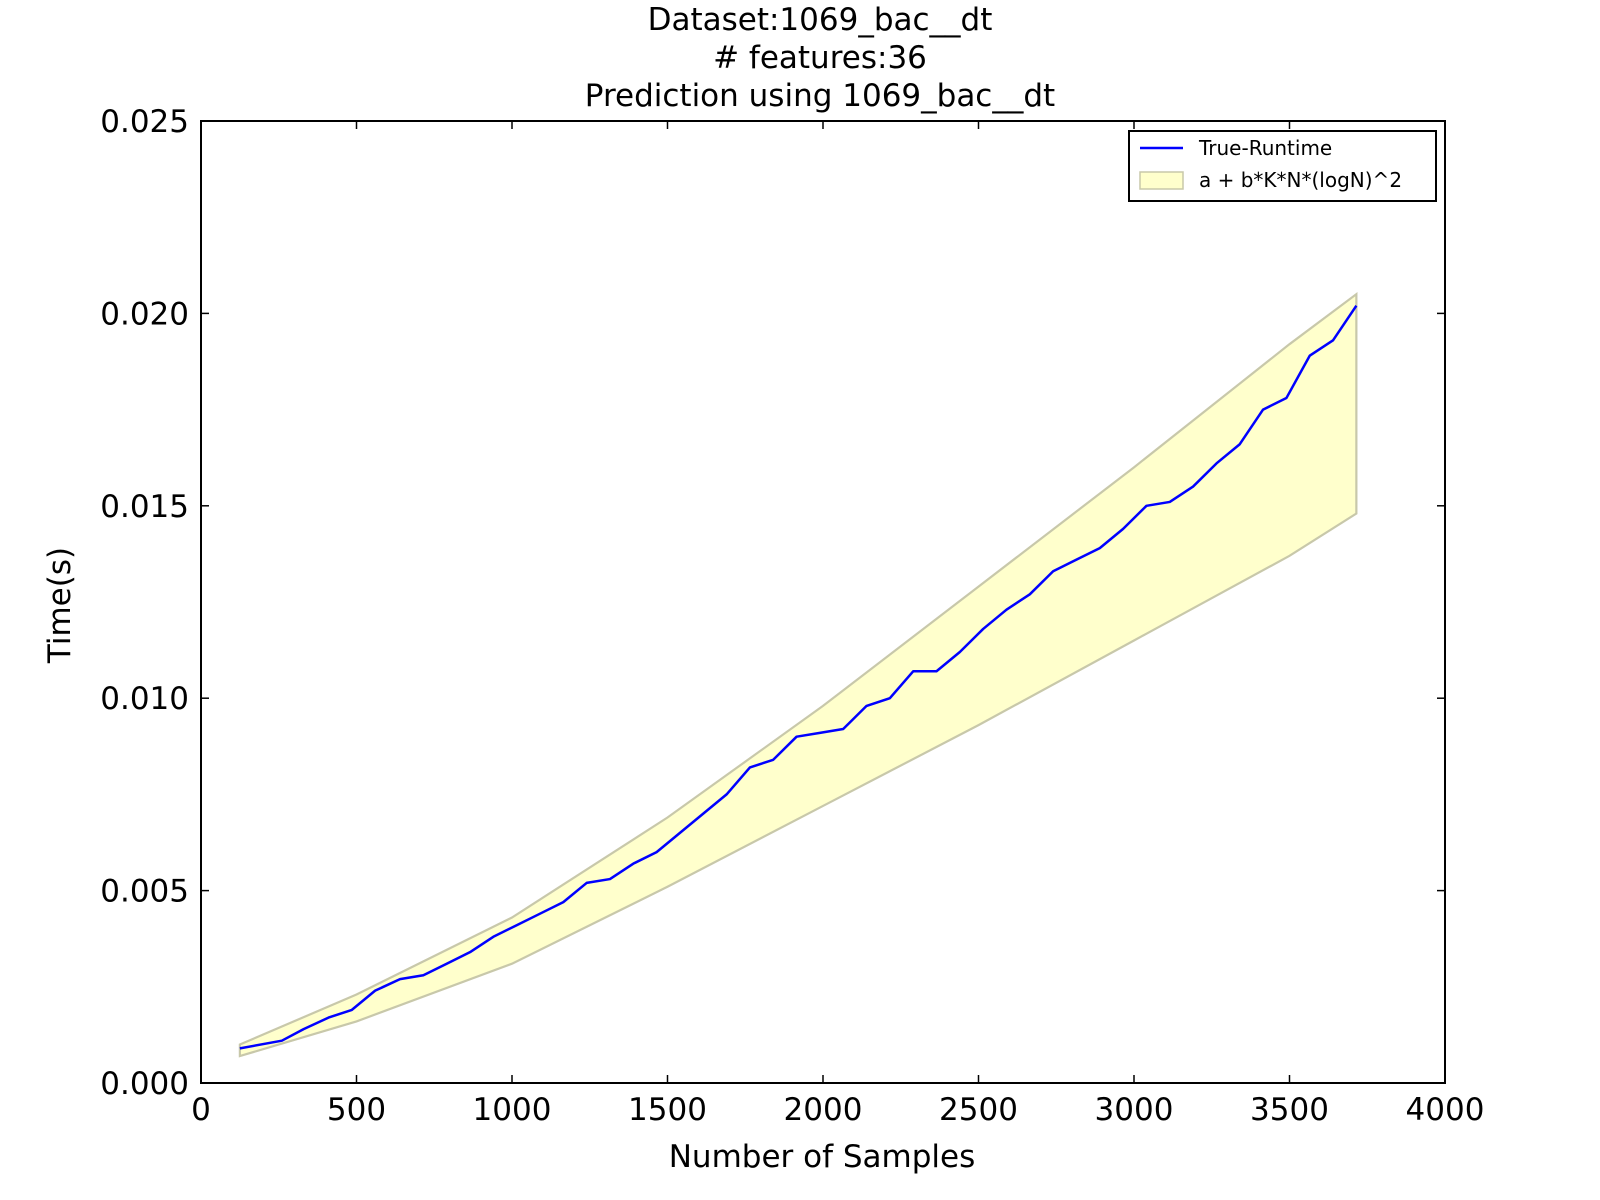 The width and height of the screenshot is (1600, 1200). What do you see at coordinates (1265, 148) in the screenshot?
I see `legend-label-true-runtime: True-Runtime` at bounding box center [1265, 148].